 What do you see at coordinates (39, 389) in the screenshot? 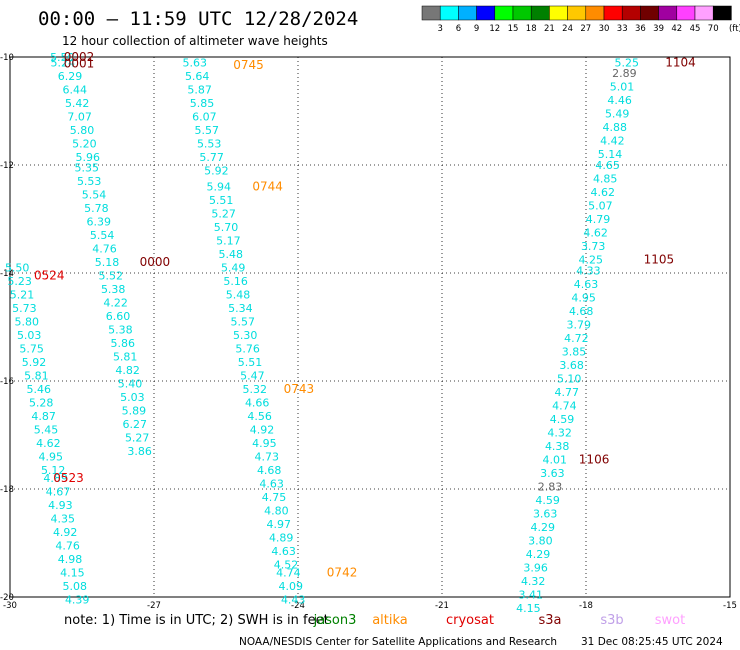
I see `wave-height-point: 5.46` at bounding box center [39, 389].